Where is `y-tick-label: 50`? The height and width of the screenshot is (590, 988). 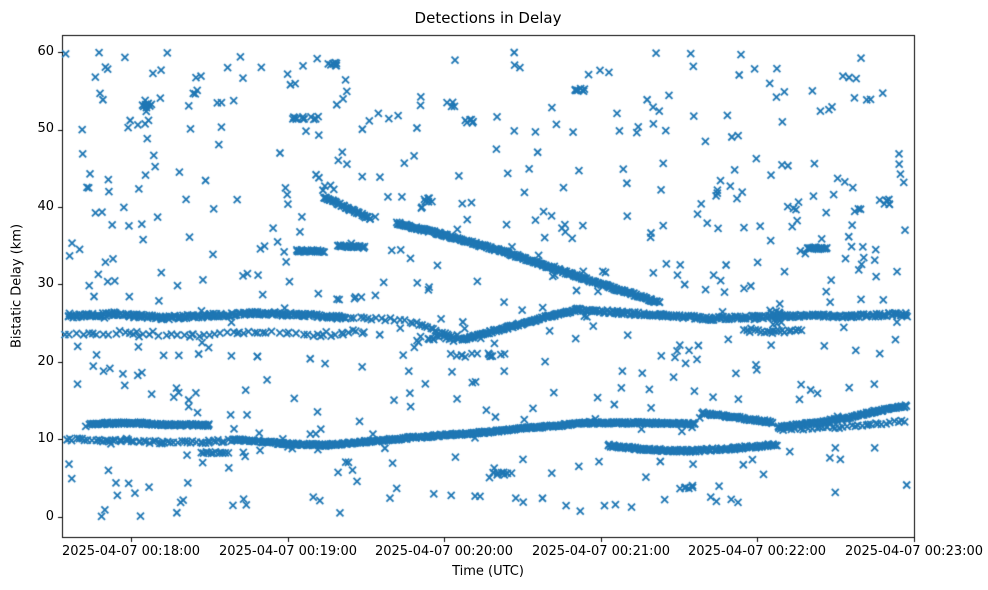
y-tick-label: 50 is located at coordinates (45, 128).